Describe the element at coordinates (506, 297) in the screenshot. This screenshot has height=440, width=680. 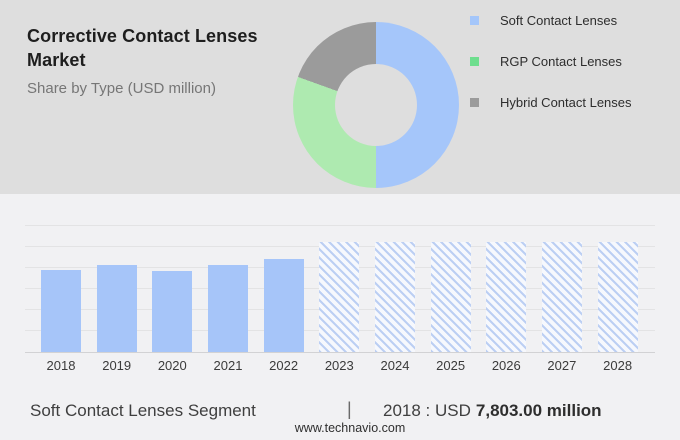
I see `bar-2026` at that location.